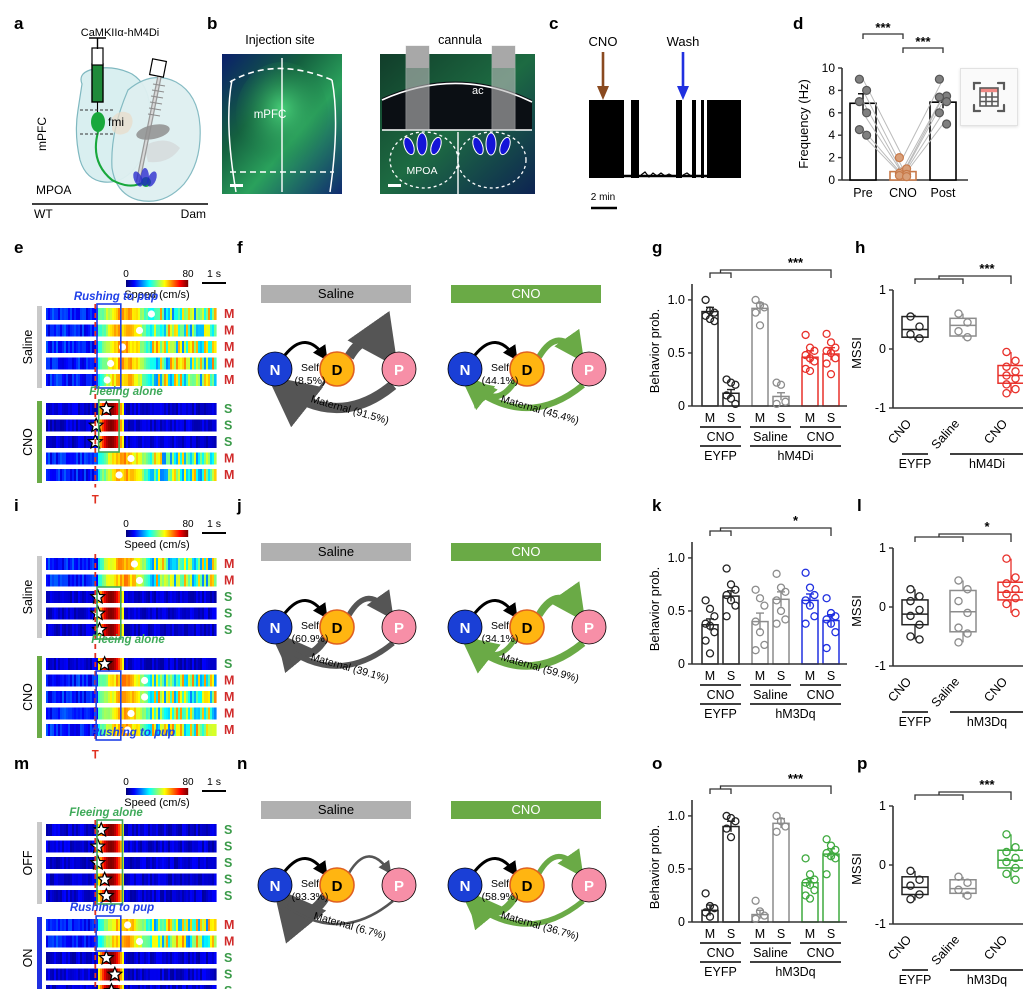 This screenshot has width=1023, height=989. What do you see at coordinates (726, 828) in the screenshot?
I see `bar-datapoint` at bounding box center [726, 828].